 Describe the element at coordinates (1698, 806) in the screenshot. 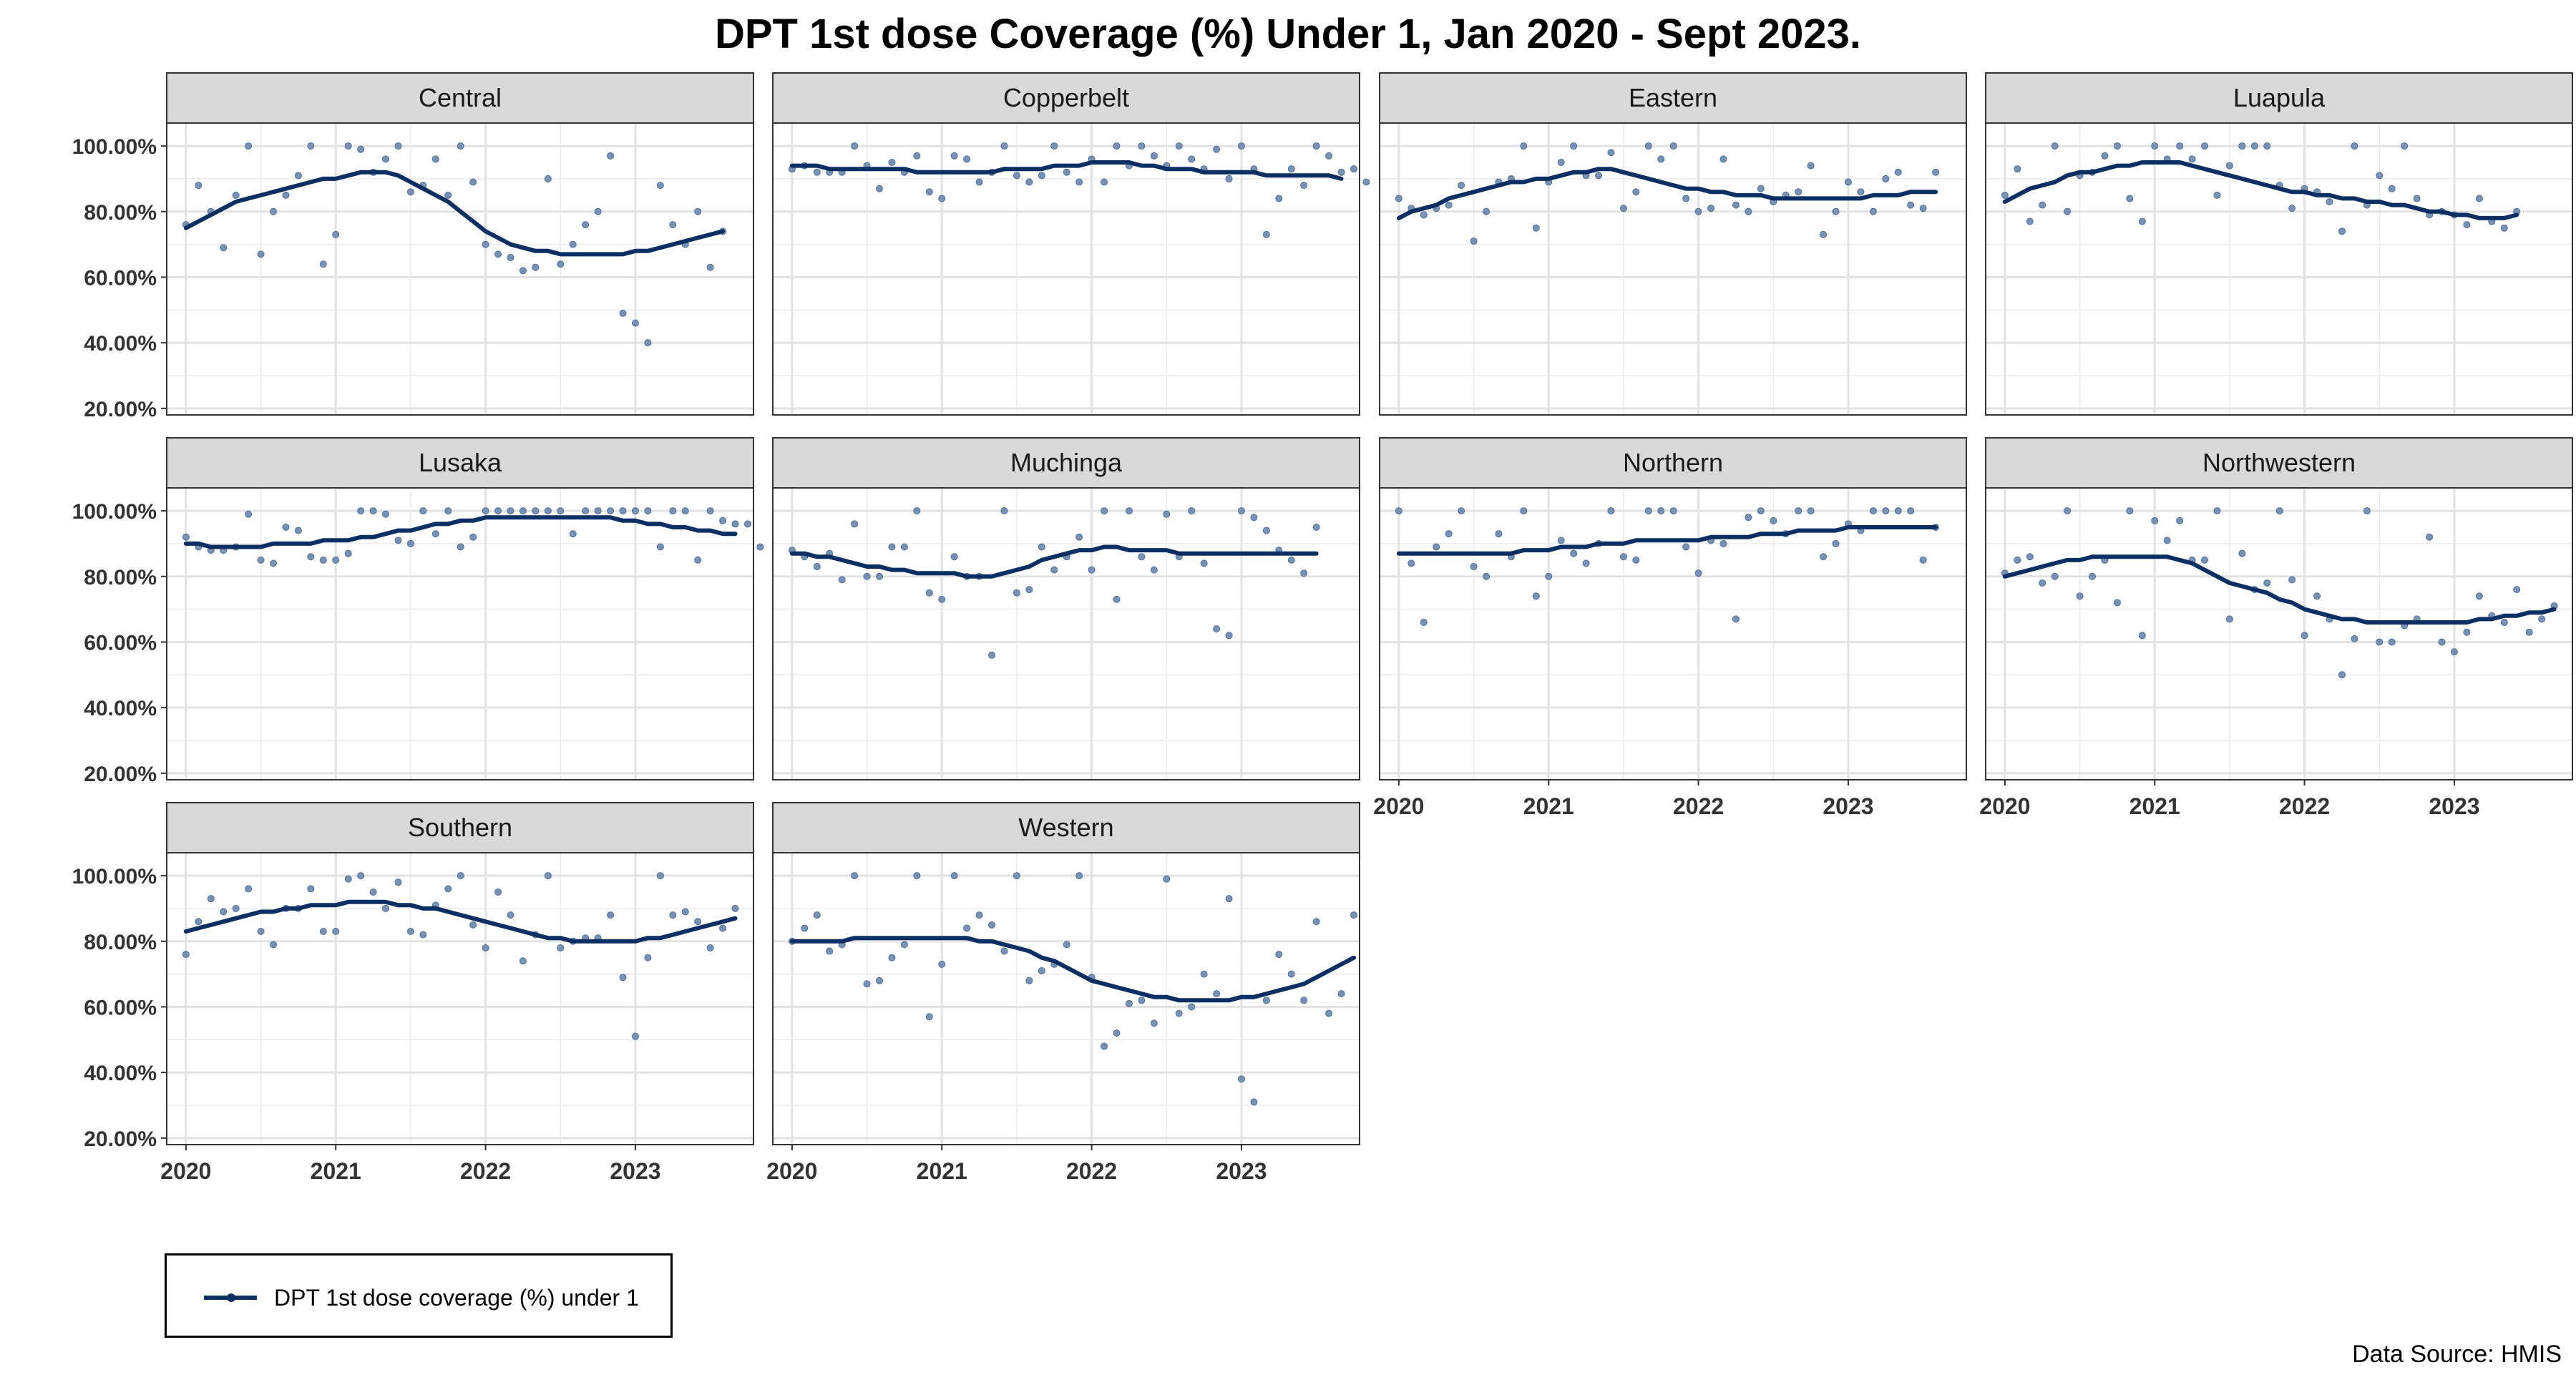

I see `x-tick-label: 2022` at that location.